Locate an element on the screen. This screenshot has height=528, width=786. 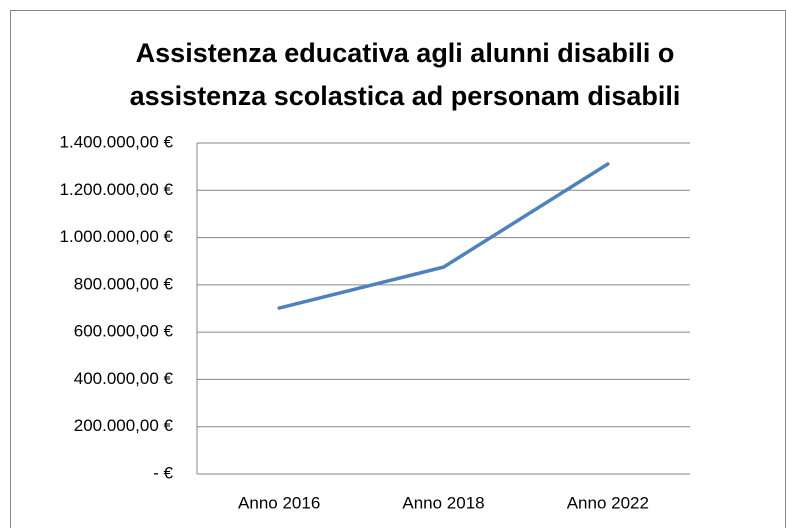
y-tick-label: 1.400.000,00 € is located at coordinates (117, 141).